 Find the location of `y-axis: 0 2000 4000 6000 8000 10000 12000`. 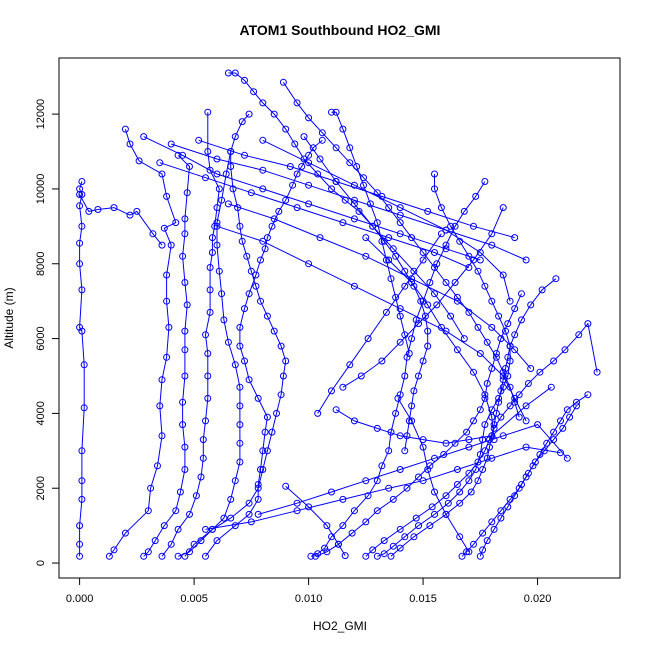

y-axis: 0 2000 4000 6000 8000 10000 12000 is located at coordinates (47, 332).